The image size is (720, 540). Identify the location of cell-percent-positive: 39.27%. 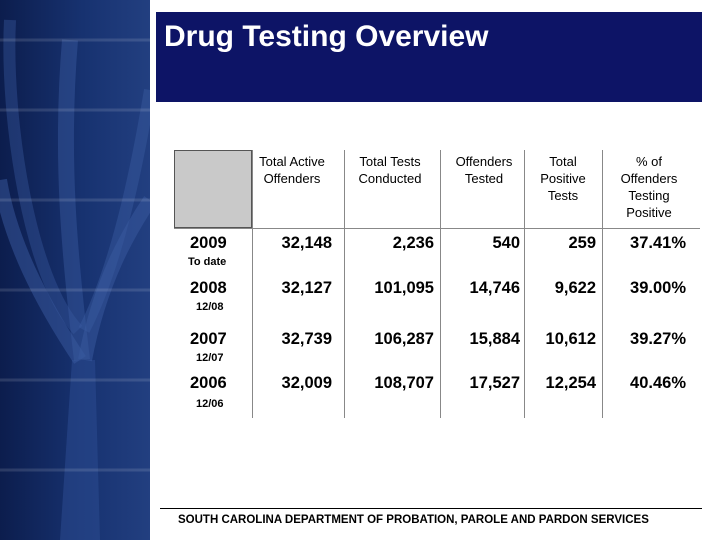
(658, 339).